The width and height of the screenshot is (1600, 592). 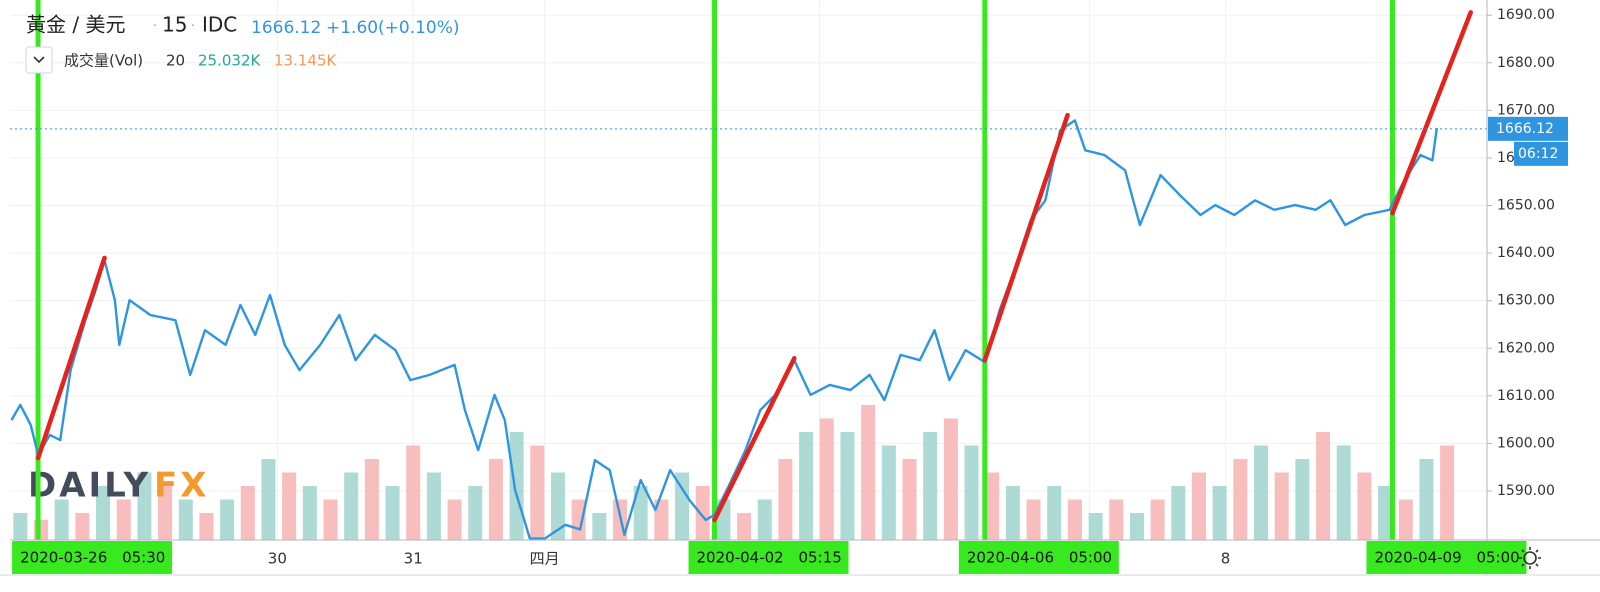 I want to click on x-tick-label: 30, so click(x=277, y=559).